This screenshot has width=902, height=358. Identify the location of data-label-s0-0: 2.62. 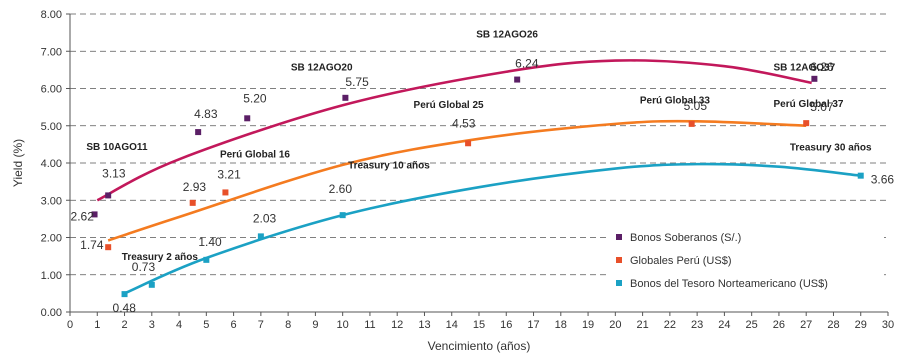
(83, 216).